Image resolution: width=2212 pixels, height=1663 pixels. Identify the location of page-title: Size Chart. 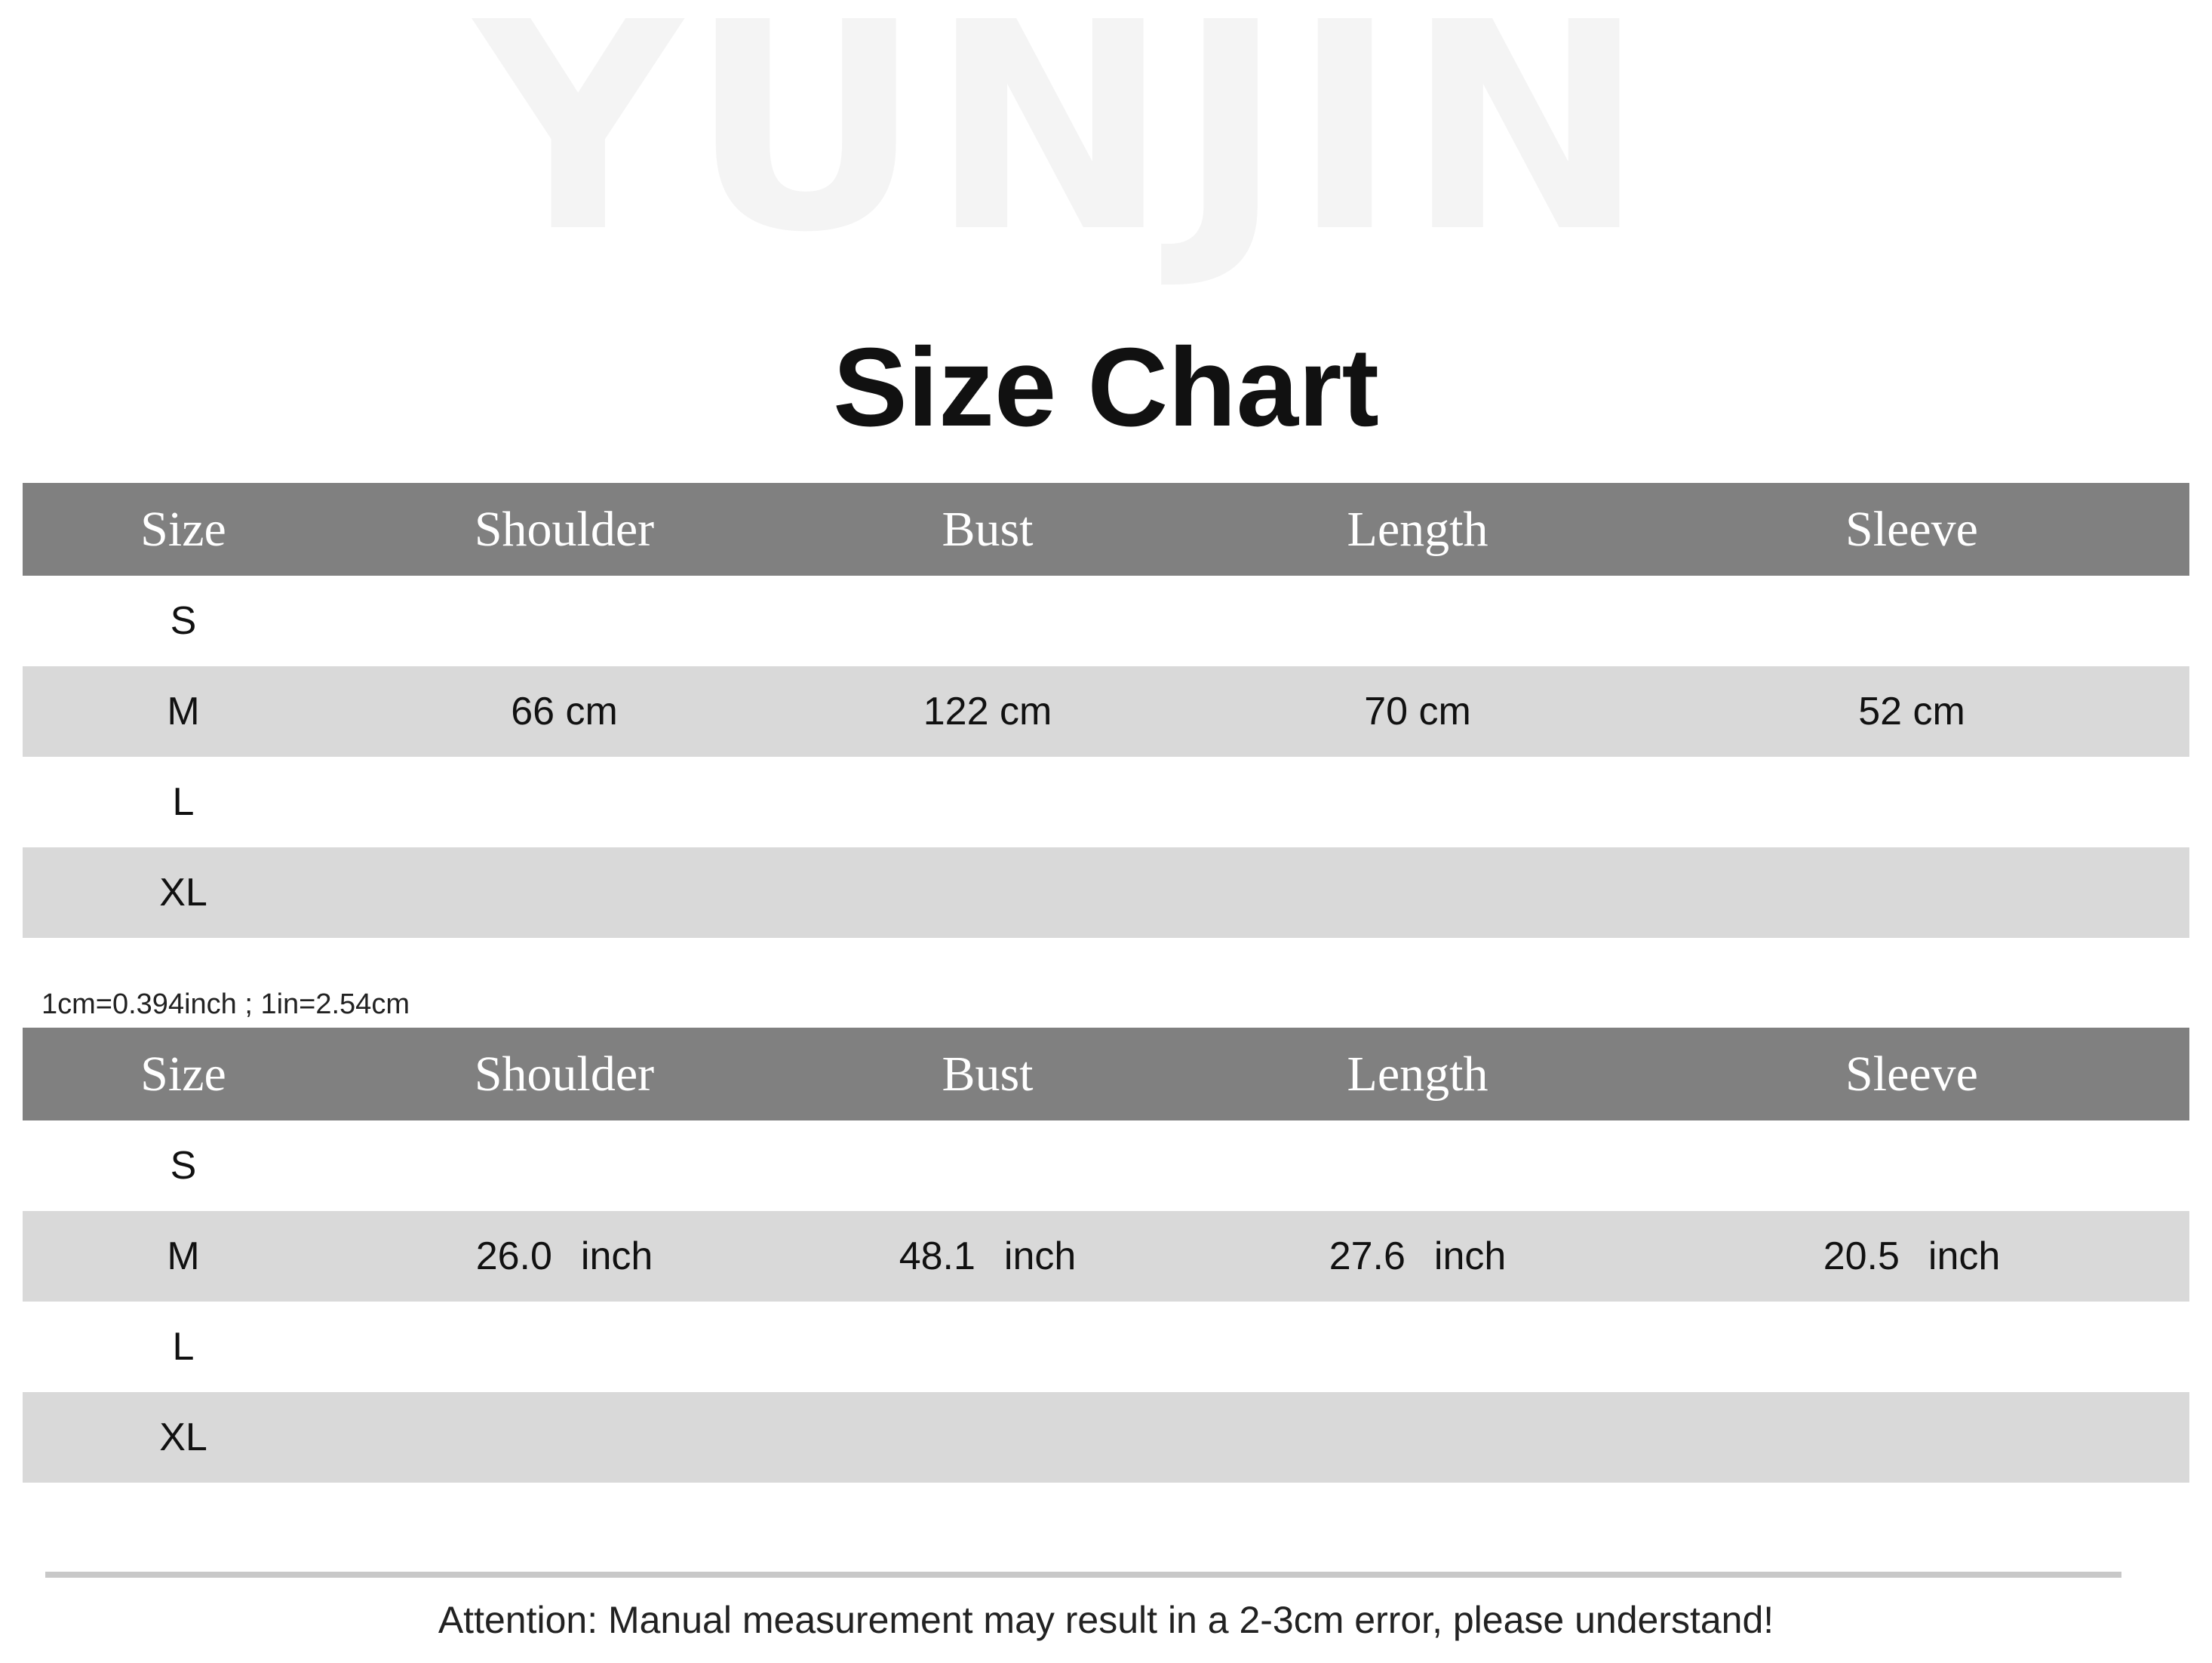
(1106, 387).